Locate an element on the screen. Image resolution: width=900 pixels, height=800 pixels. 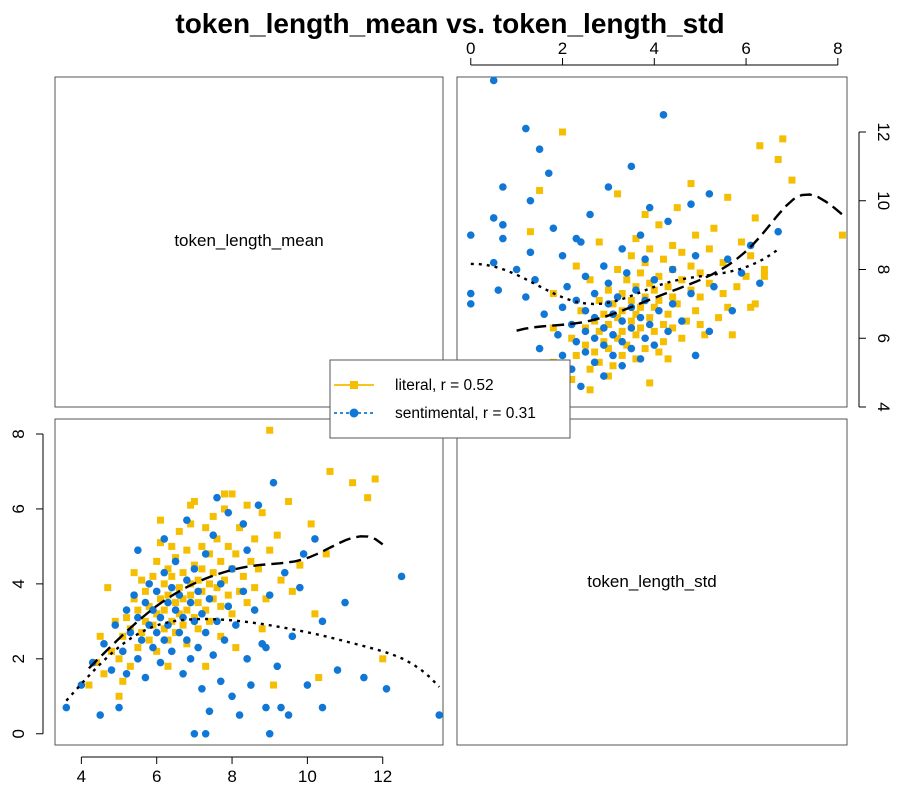
legend: literal, r = 0.52 sentimental, r = 0.31 is located at coordinates (450, 399).